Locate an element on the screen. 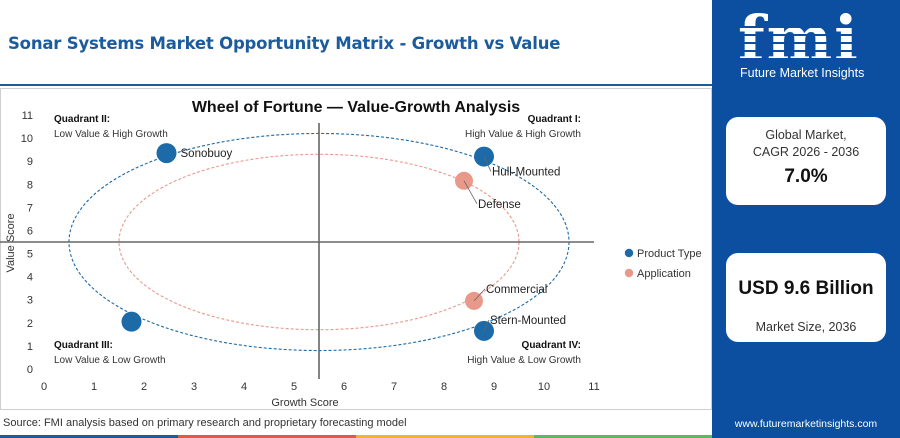 The image size is (900, 438). cagr-card: Global Market, CAGR 2026 - 2036 7.0% is located at coordinates (806, 161).